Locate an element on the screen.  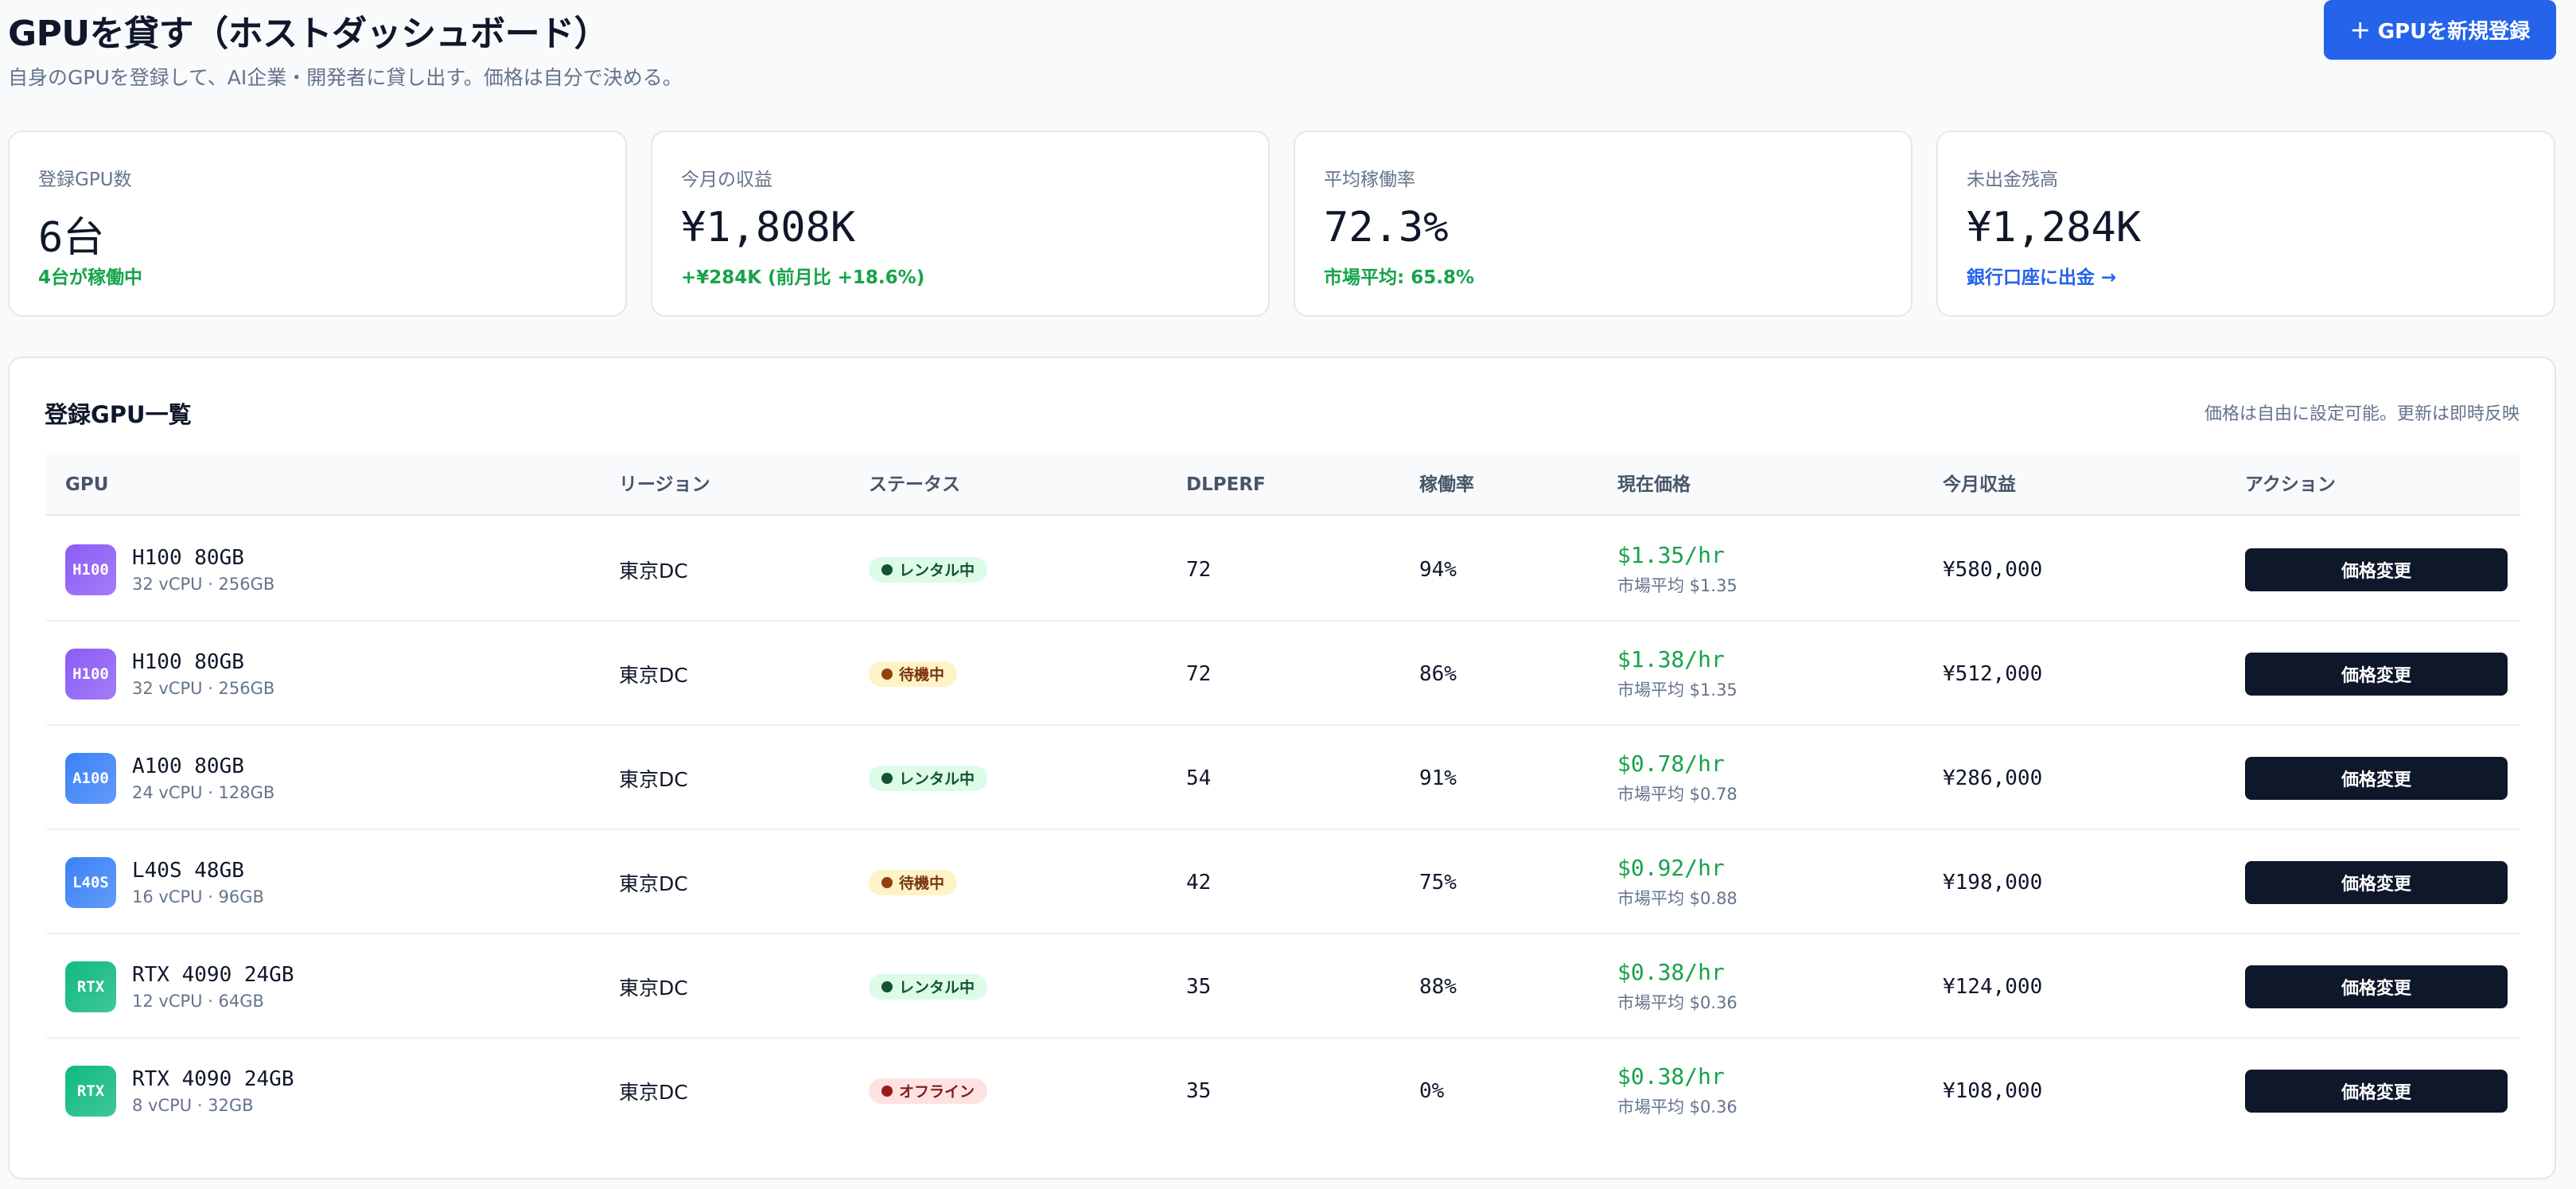
gpu-spec: 24 vCPU · 128GB is located at coordinates (204, 792).